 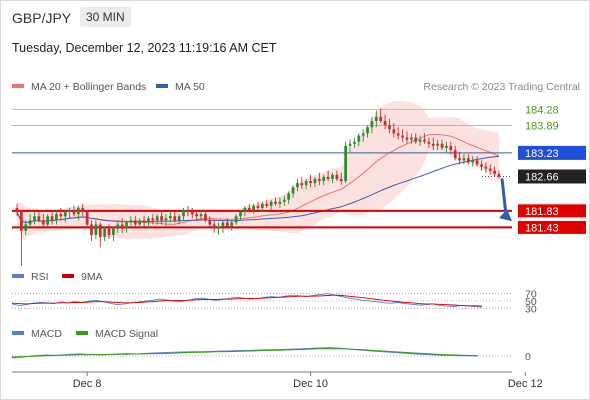 I want to click on macd-legend-label-0: MACD, so click(x=46, y=334).